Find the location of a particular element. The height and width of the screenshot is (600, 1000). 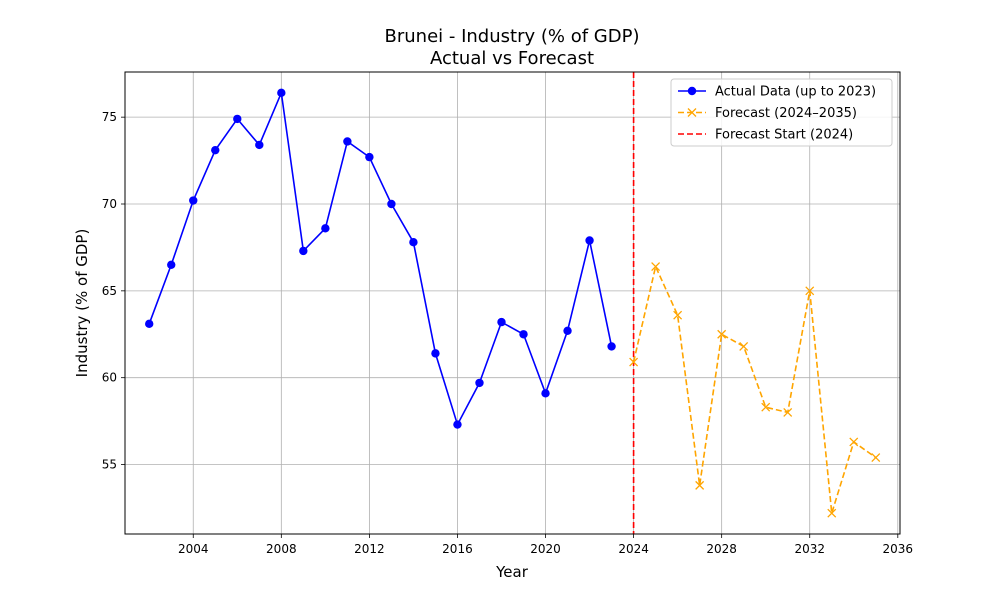

y-tick-label: 75 is located at coordinates (109, 117).